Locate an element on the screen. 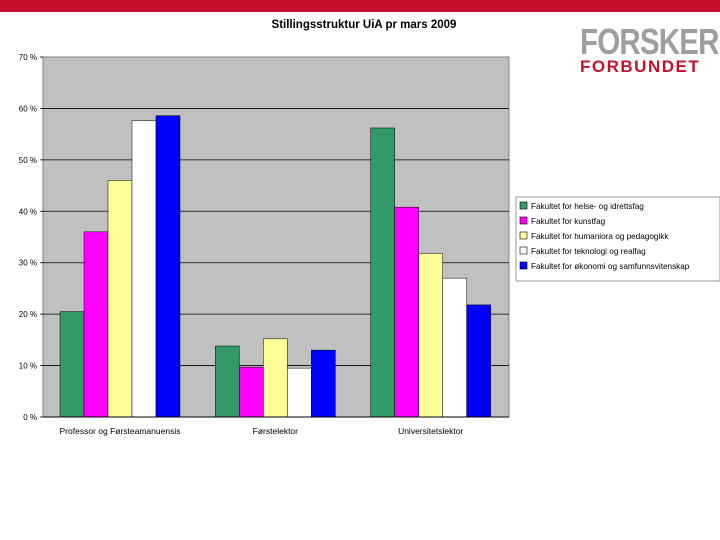 Image resolution: width=720 pixels, height=540 pixels. y-tick-label: 30 % is located at coordinates (28, 263).